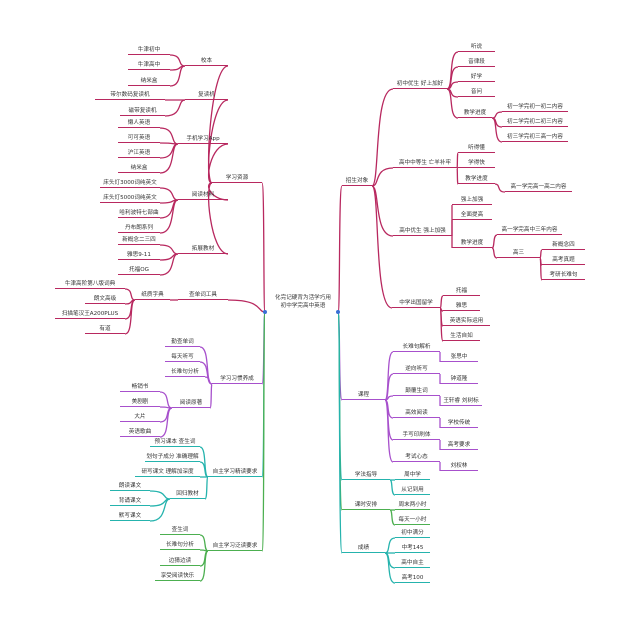  What do you see at coordinates (459, 423) in the screenshot?
I see `node-kc41: 学校传统` at bounding box center [459, 423].